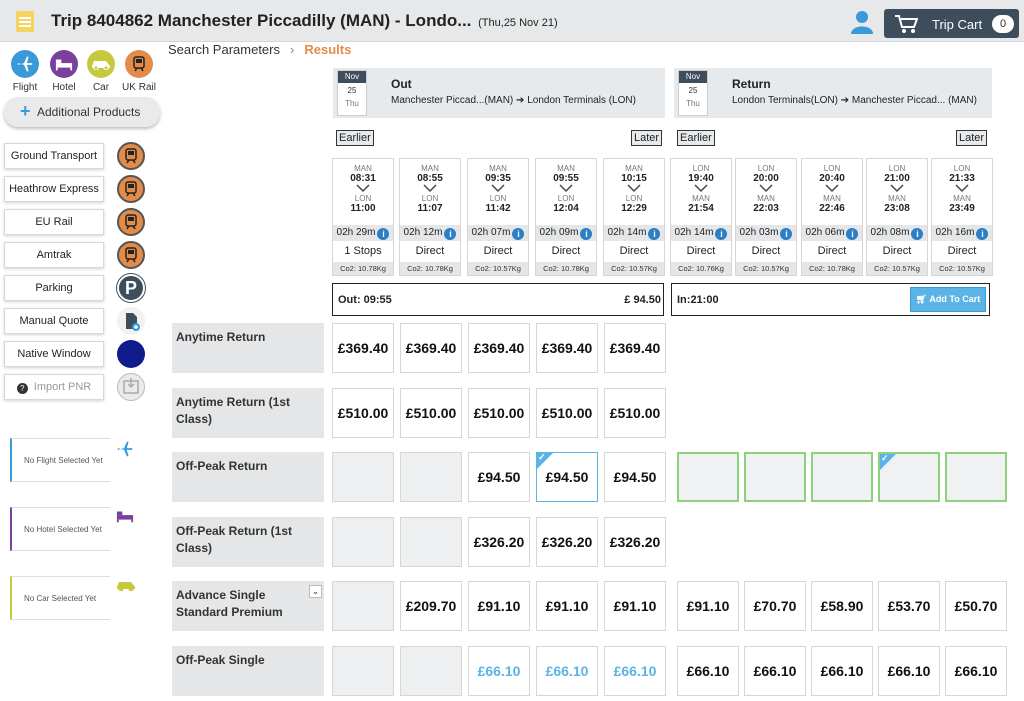 The image size is (1024, 701). What do you see at coordinates (647, 138) in the screenshot?
I see `outbound-later-button: Later` at bounding box center [647, 138].